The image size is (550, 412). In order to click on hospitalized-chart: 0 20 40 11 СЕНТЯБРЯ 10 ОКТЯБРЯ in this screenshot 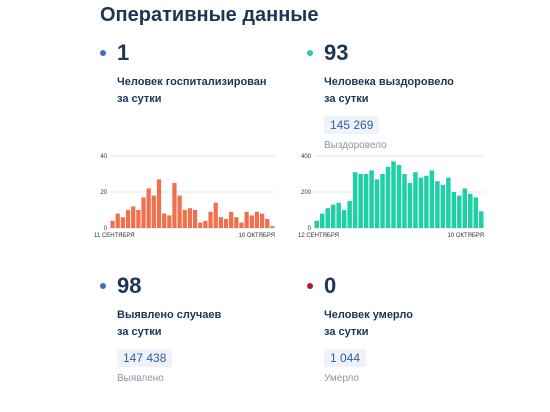, I will do `click(186, 196)`.